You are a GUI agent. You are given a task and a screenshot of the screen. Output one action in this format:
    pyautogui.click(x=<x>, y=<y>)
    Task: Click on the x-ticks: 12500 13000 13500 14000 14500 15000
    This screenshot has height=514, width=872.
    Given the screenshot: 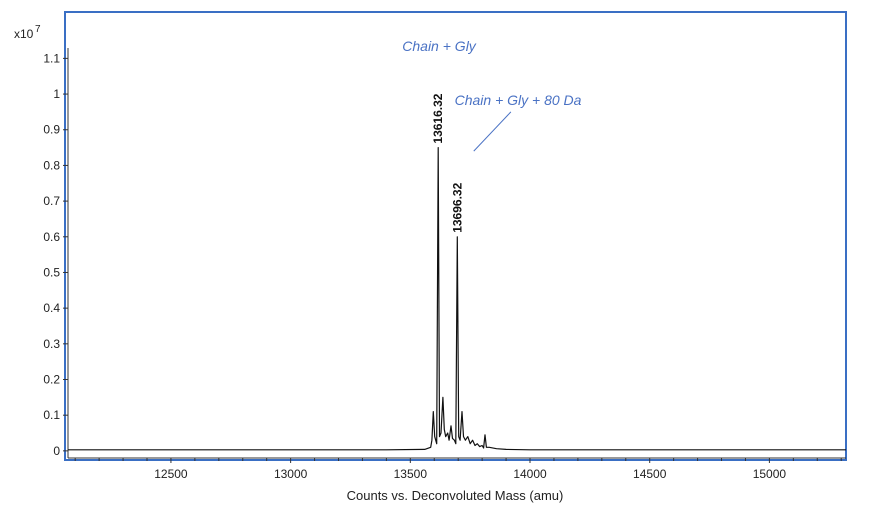 What is the action you would take?
    pyautogui.click(x=458, y=469)
    